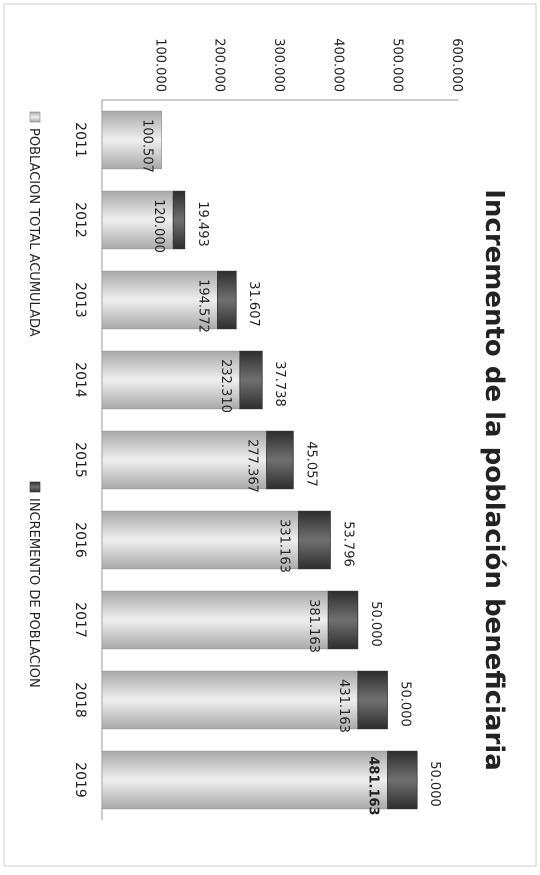 This screenshot has width=540, height=875. I want to click on bar-increment-2015, so click(280, 460).